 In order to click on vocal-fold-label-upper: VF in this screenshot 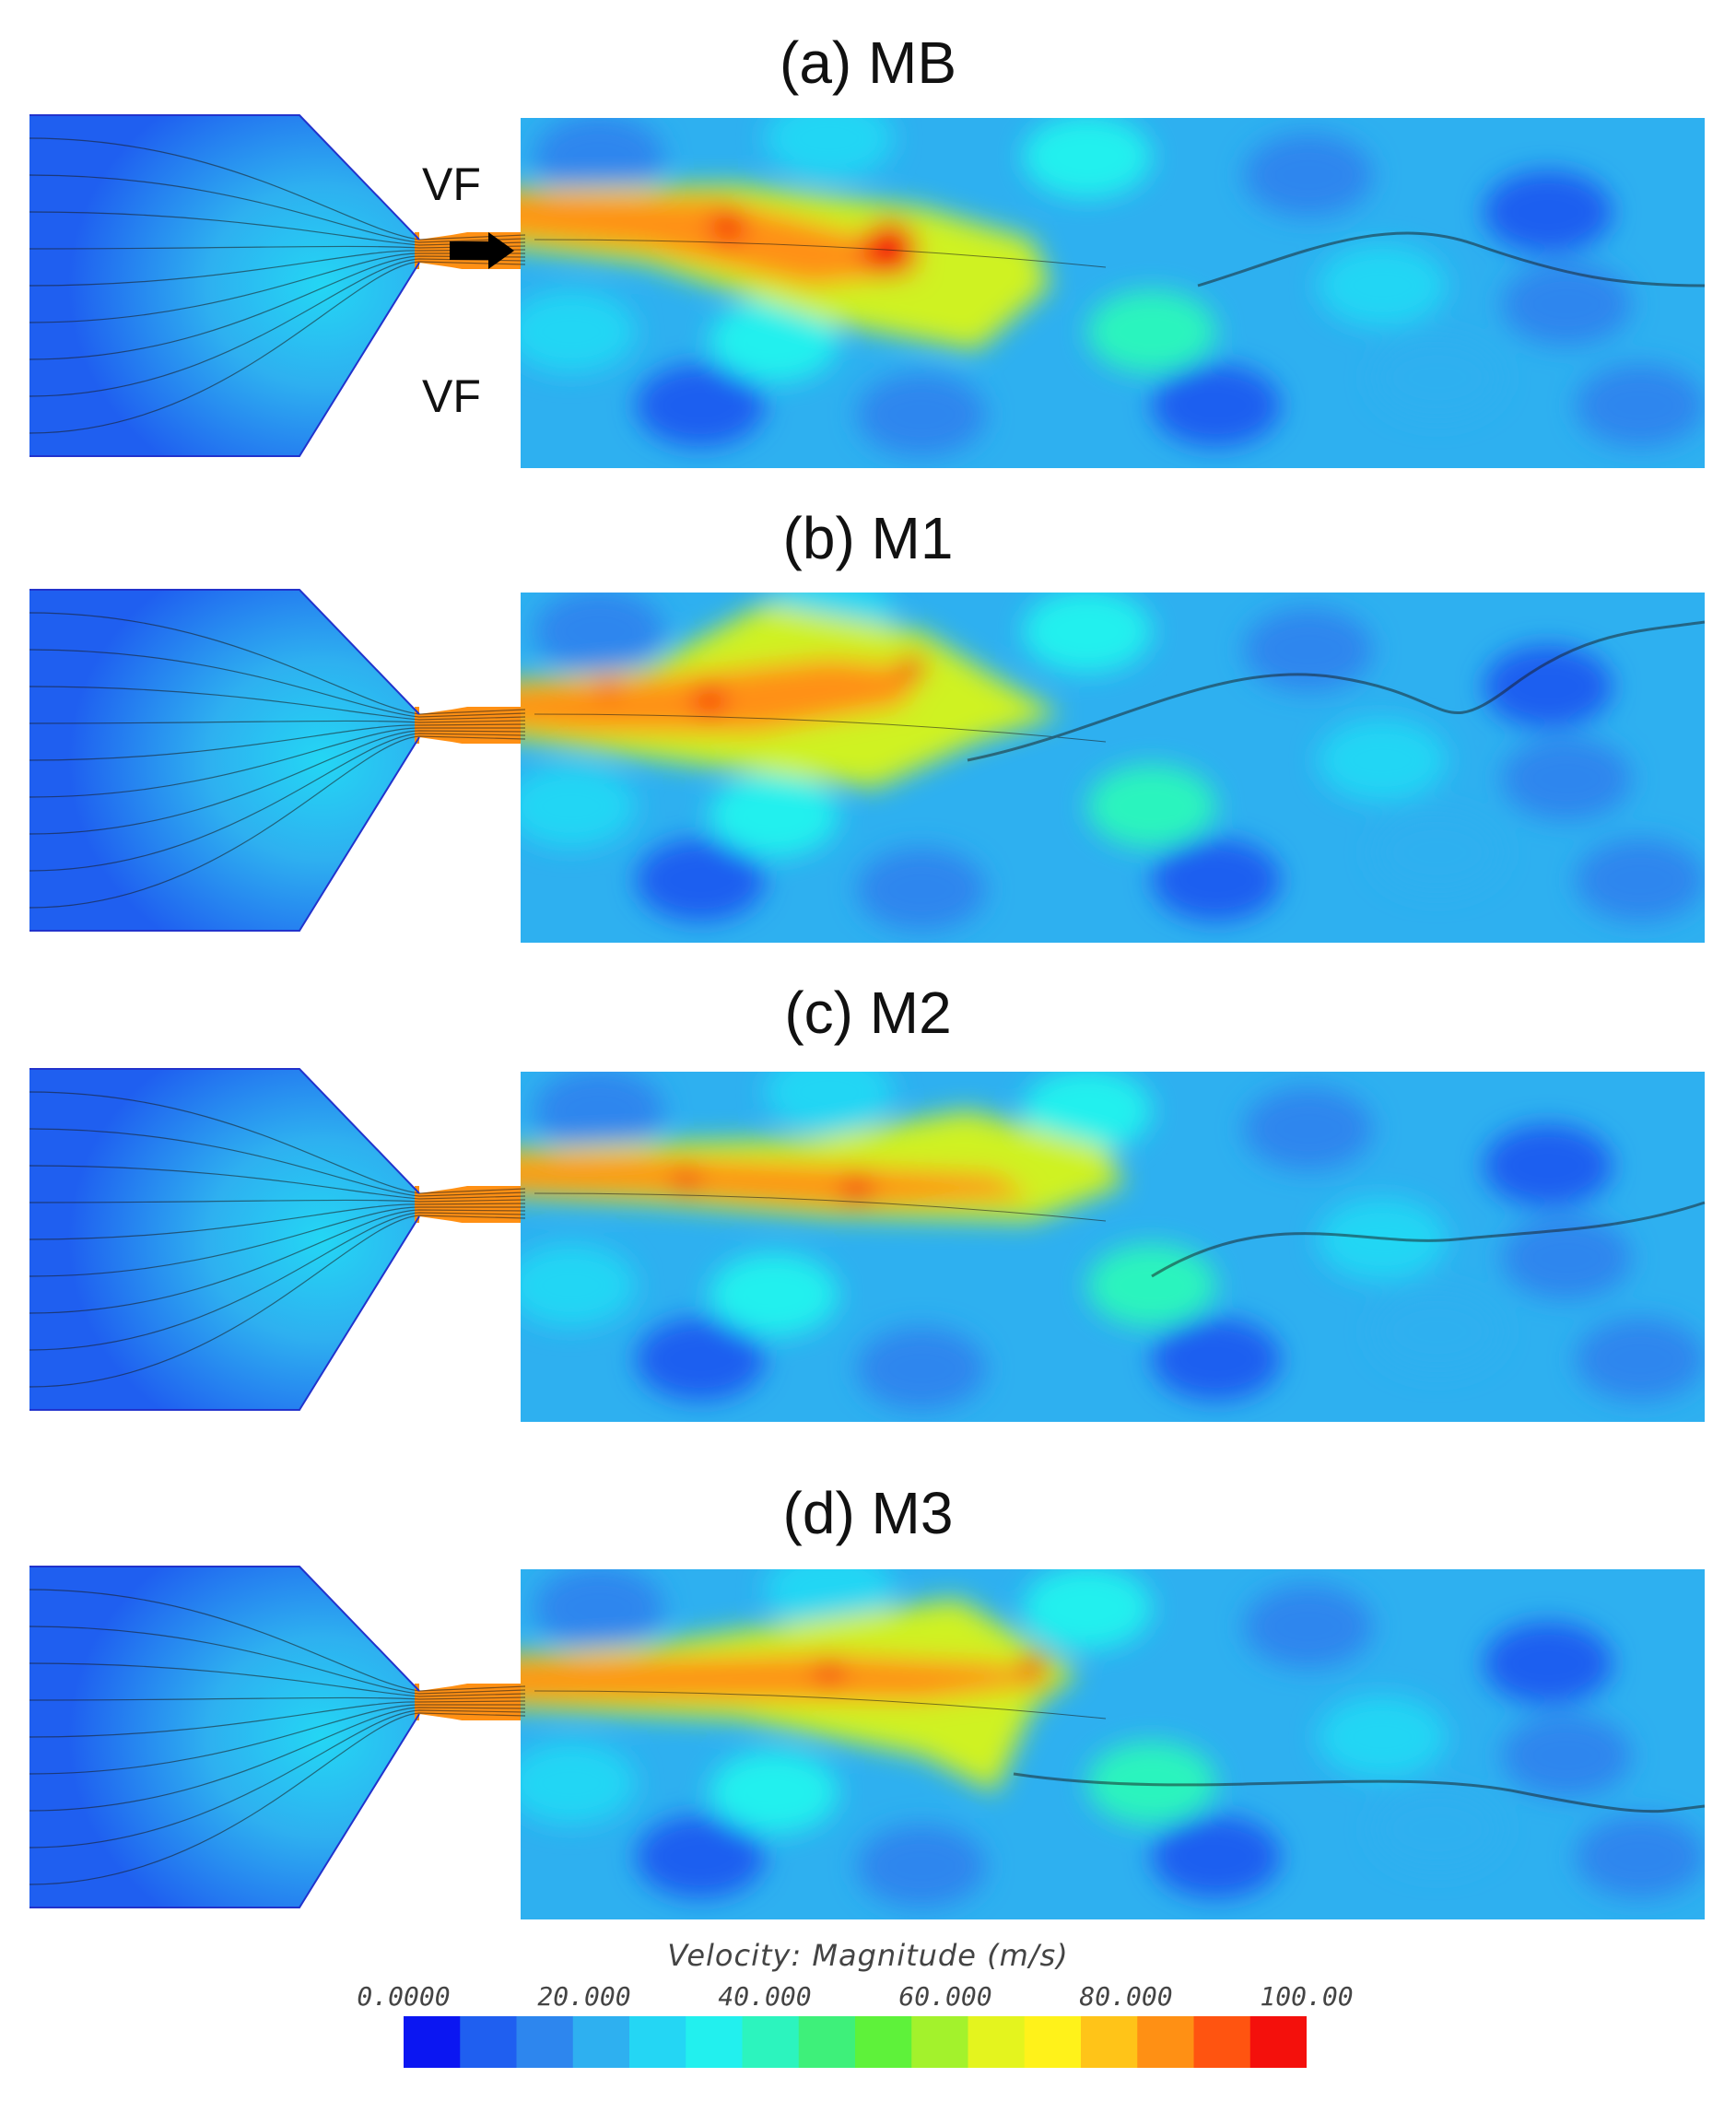, I will do `click(451, 184)`.